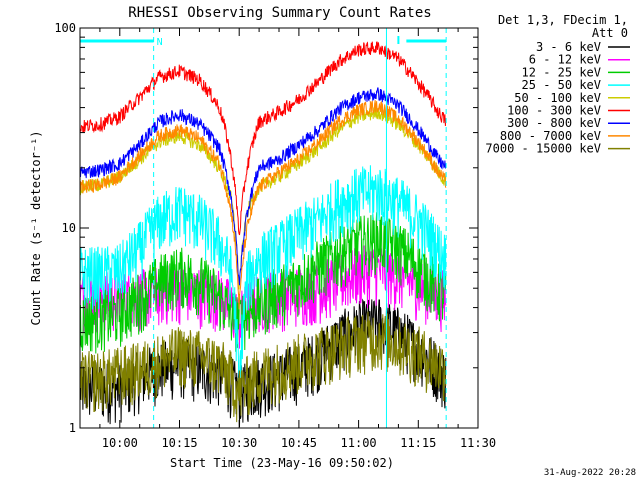  Describe the element at coordinates (36, 227) in the screenshot. I see `y-axis-label: Count Rate (s⁻¹ detector⁻¹)` at that location.